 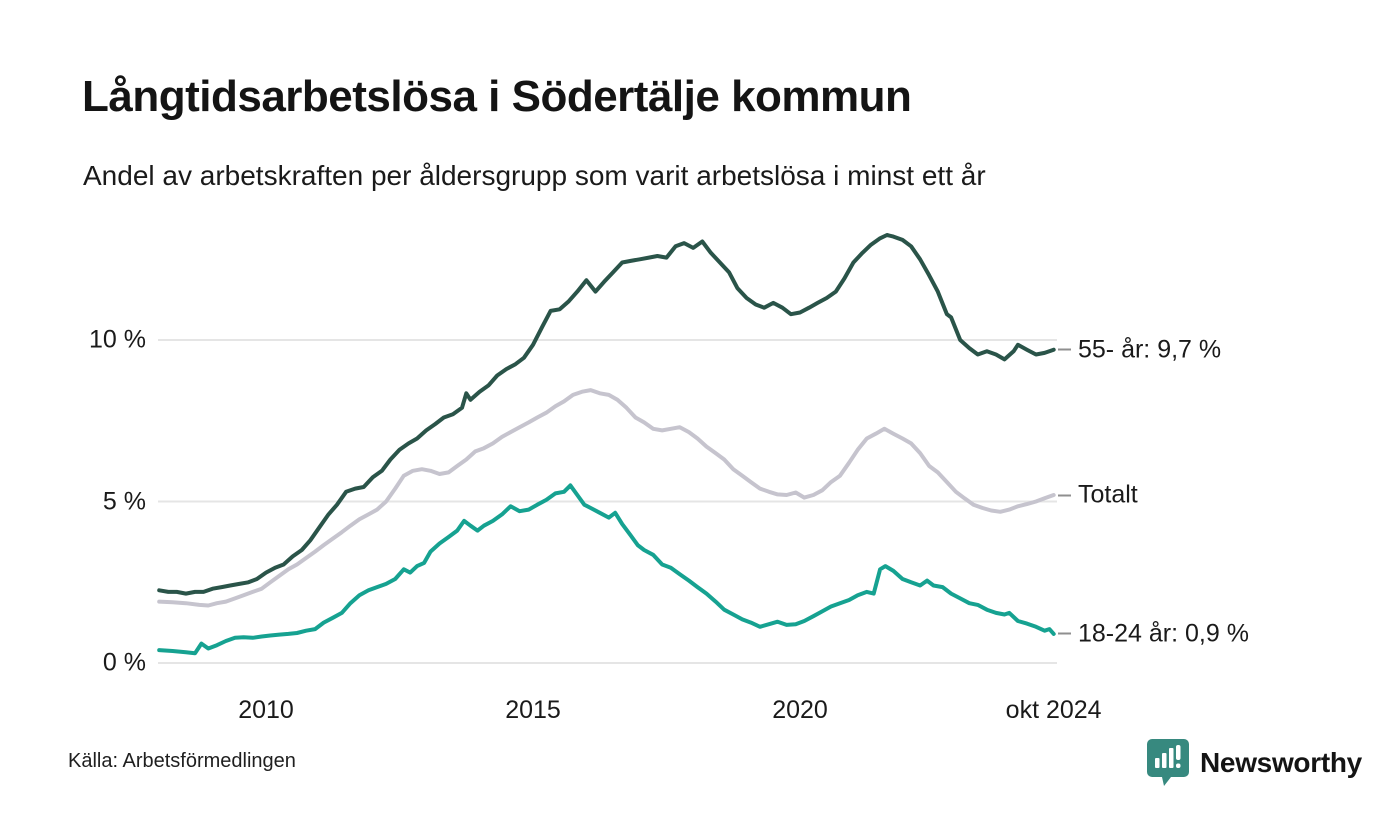 I want to click on brand-wordmark: Newsworthy, so click(x=1281, y=762).